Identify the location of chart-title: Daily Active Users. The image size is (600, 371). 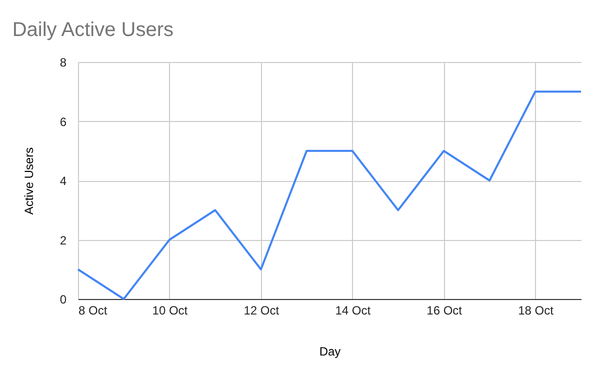
(93, 30).